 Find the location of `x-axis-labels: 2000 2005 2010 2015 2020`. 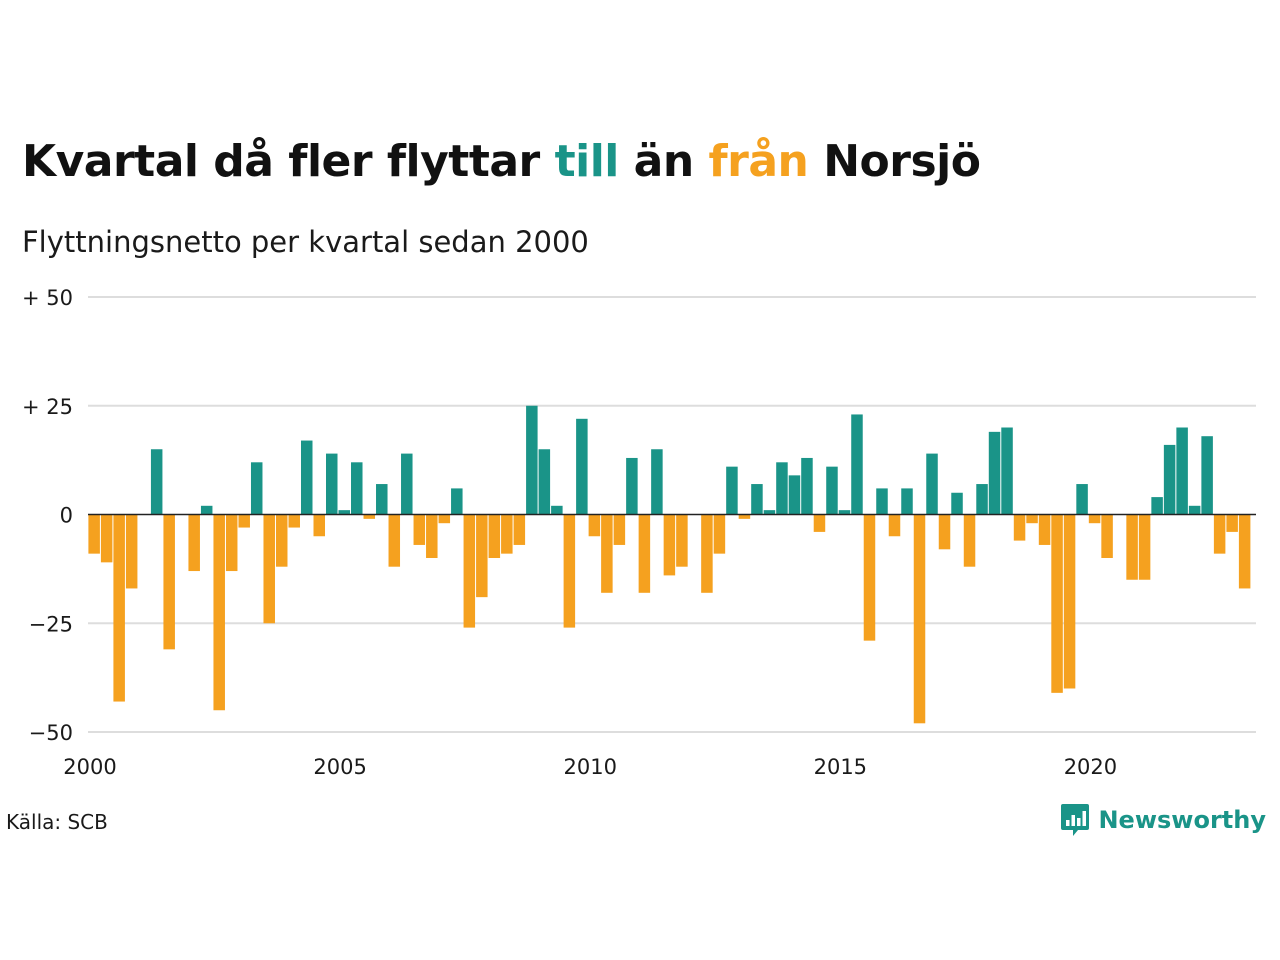

x-axis-labels: 2000 2005 2010 2015 2020 is located at coordinates (590, 767).